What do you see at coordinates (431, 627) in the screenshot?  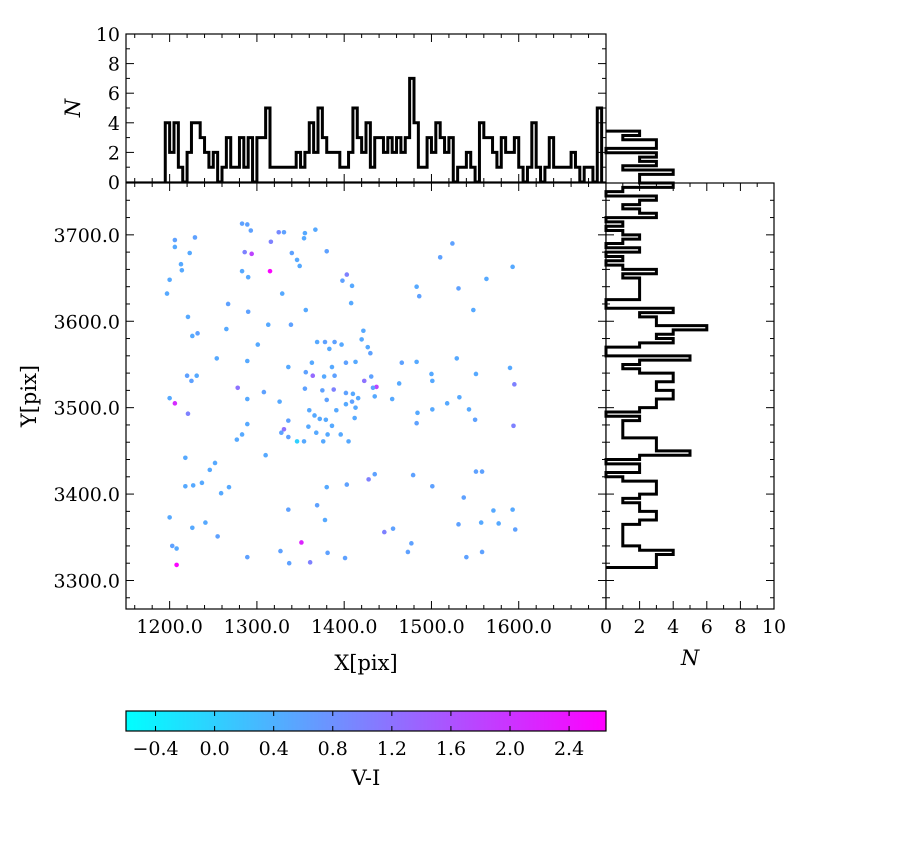 I see `scatter-xtick-label: 1500.0` at bounding box center [431, 627].